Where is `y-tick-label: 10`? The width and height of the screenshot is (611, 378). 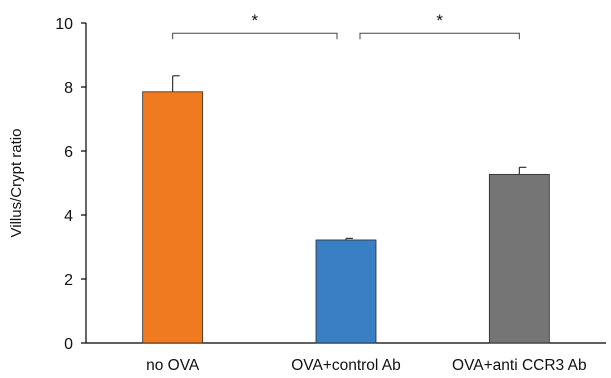
y-tick-label: 10 is located at coordinates (64, 24).